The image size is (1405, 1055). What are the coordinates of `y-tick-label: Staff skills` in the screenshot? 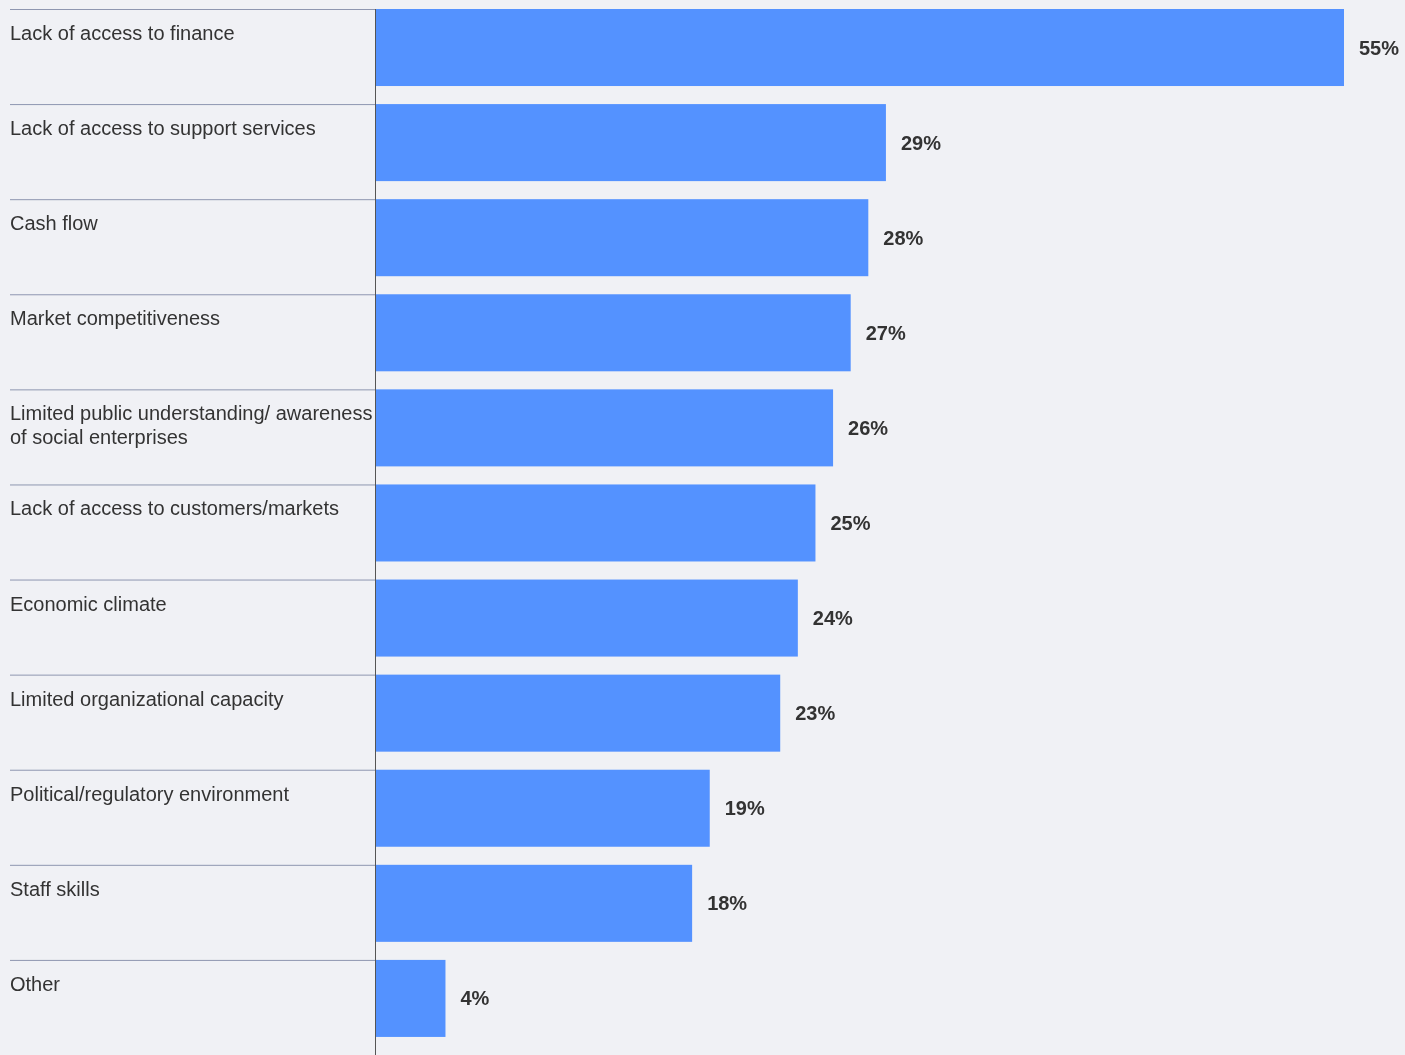 It's located at (55, 888).